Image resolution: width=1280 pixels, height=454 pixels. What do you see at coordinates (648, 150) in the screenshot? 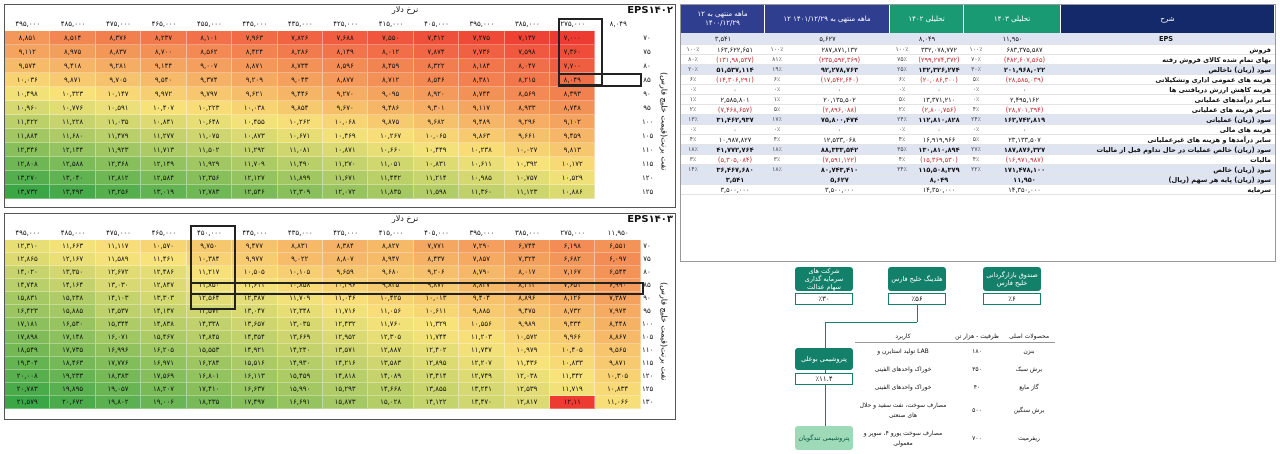
I see `brent-price-row-label: ۱۱۰` at bounding box center [648, 150].